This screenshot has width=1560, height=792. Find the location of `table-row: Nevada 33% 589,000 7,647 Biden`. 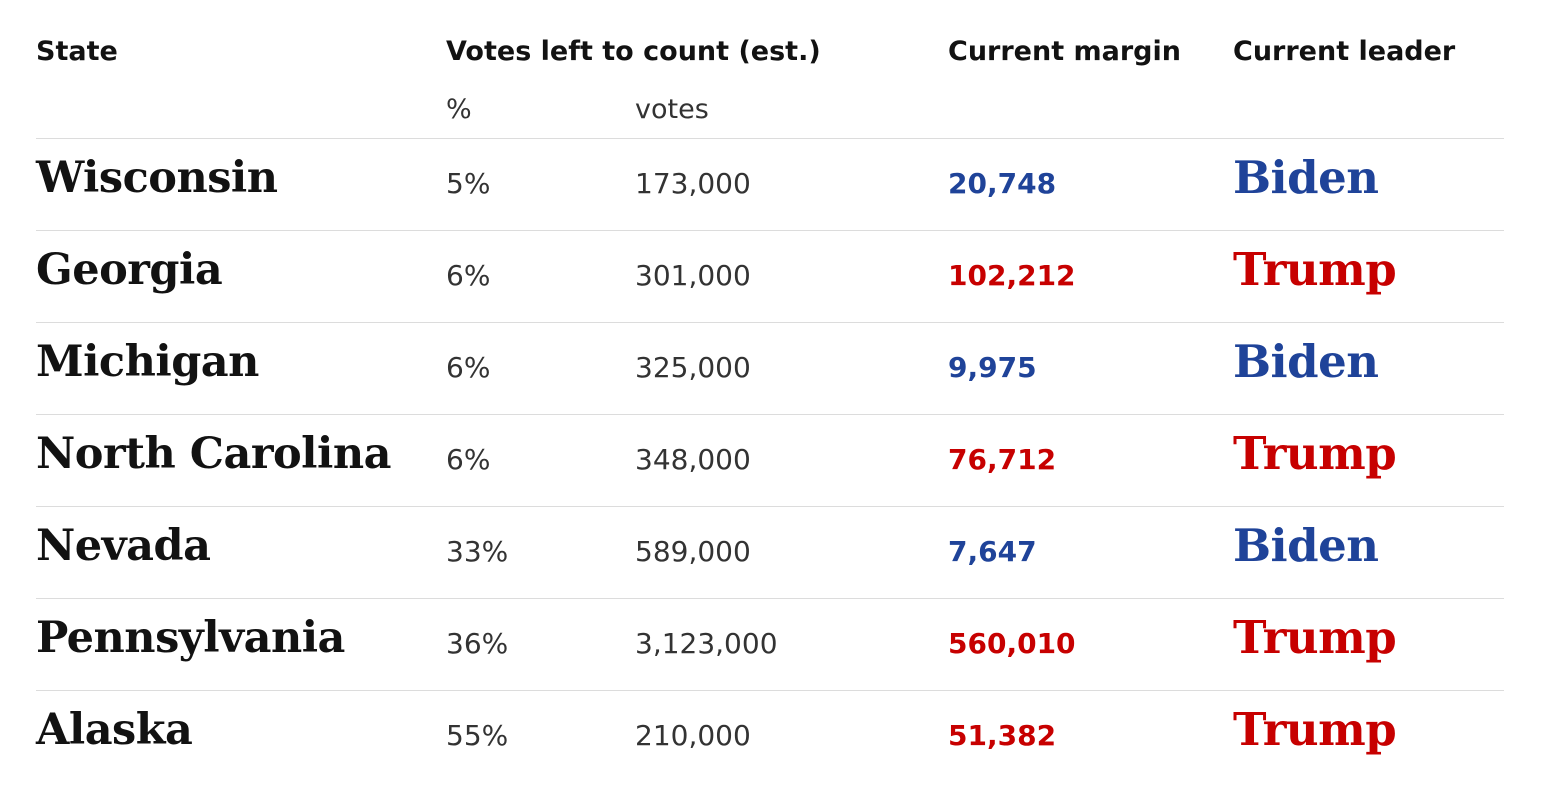

table-row: Nevada 33% 589,000 7,647 Biden is located at coordinates (770, 552).